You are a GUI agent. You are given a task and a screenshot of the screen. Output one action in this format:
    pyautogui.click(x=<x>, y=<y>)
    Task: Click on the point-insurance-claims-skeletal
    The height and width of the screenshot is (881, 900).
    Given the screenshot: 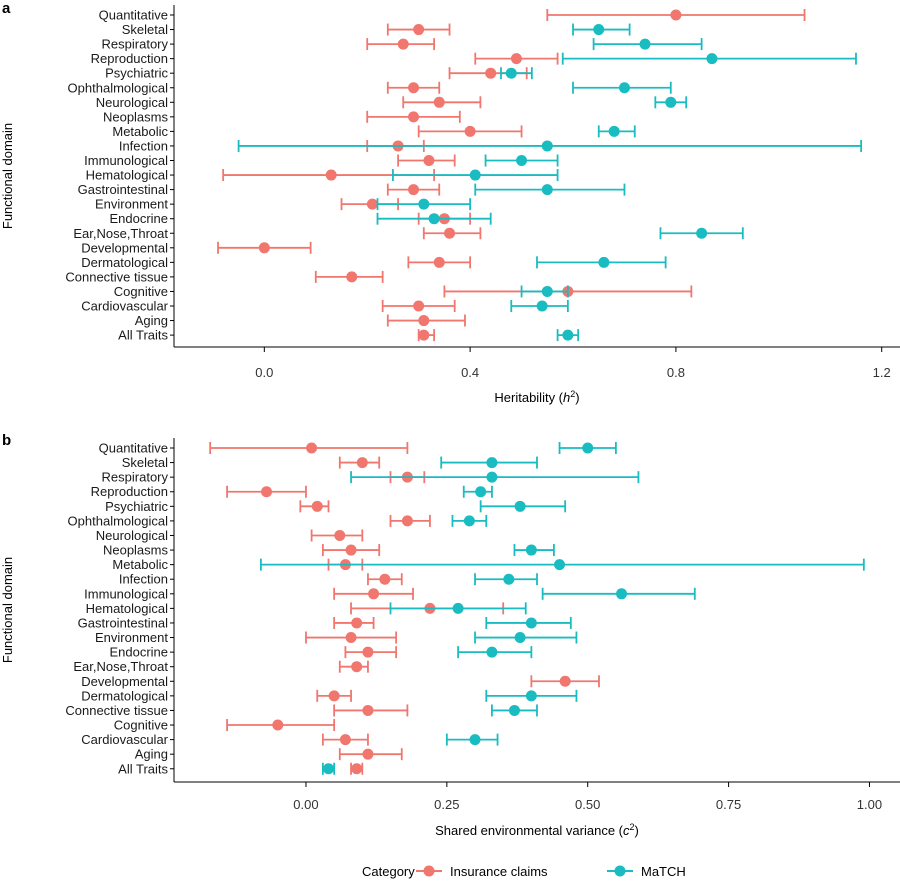 What is the action you would take?
    pyautogui.click(x=419, y=30)
    